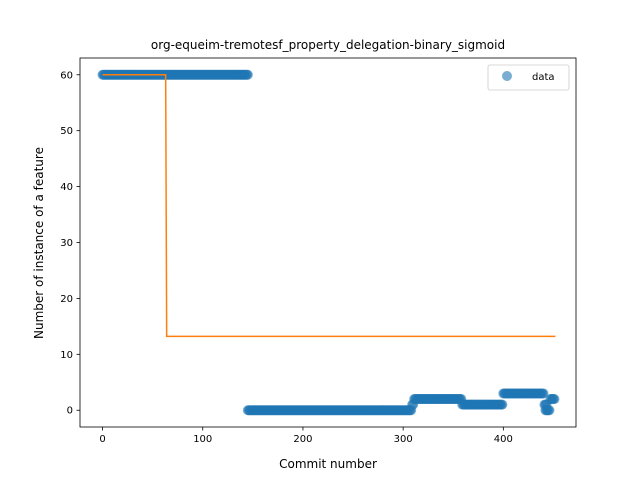 Image resolution: width=640 pixels, height=485 pixels. Describe the element at coordinates (66, 131) in the screenshot. I see `y-tick-label: 50` at that location.